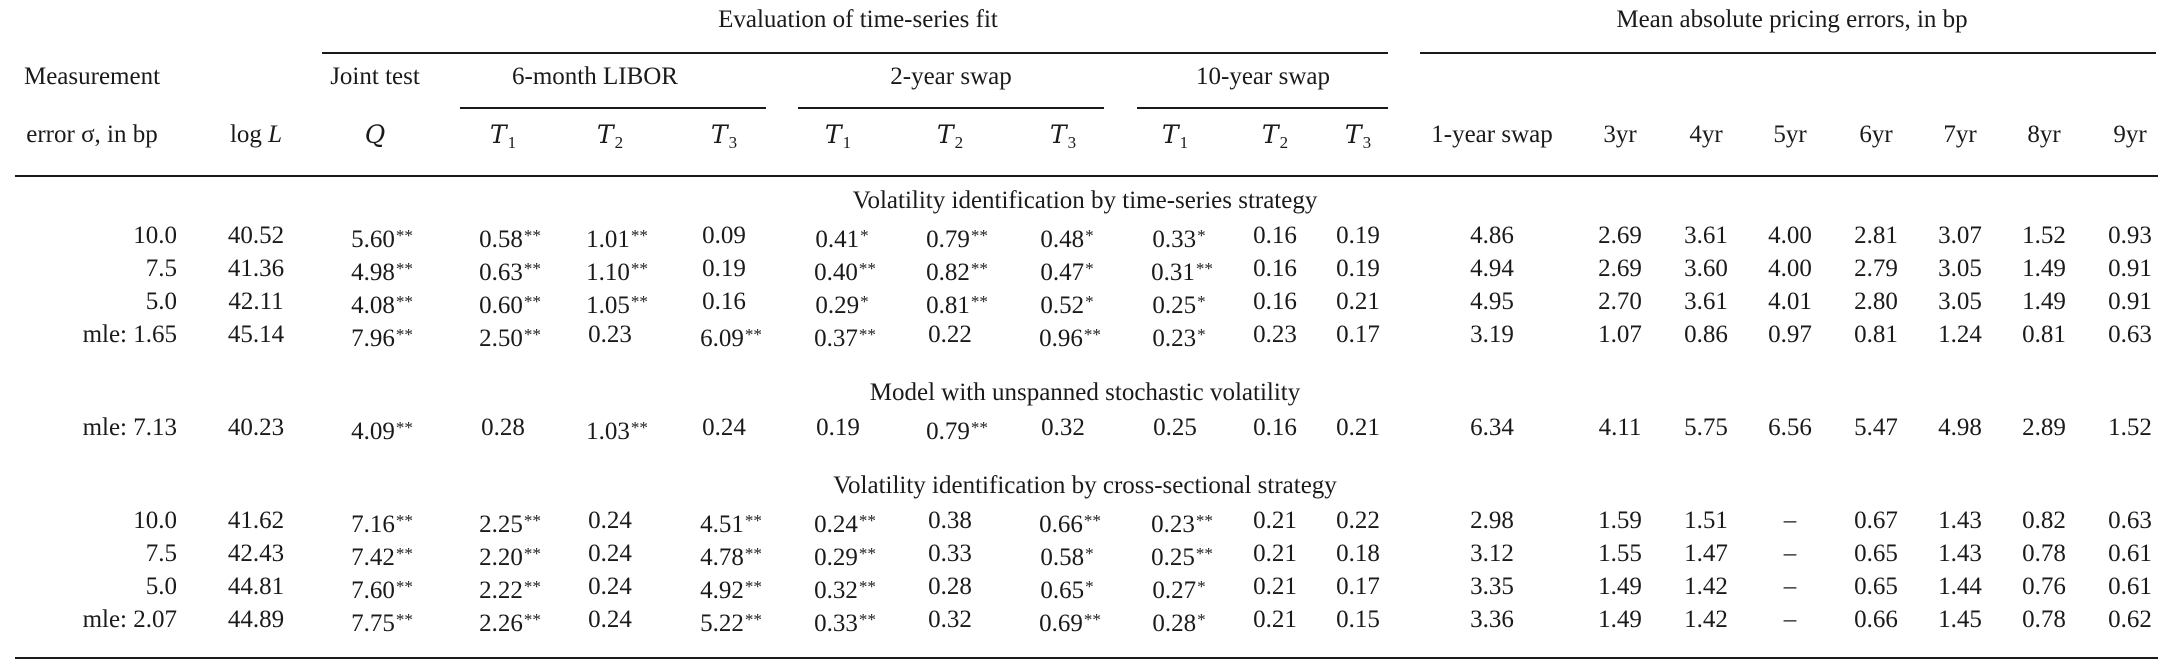 This screenshot has width=2168, height=666. Describe the element at coordinates (1492, 268) in the screenshot. I see `table-cell: 4.94` at that location.